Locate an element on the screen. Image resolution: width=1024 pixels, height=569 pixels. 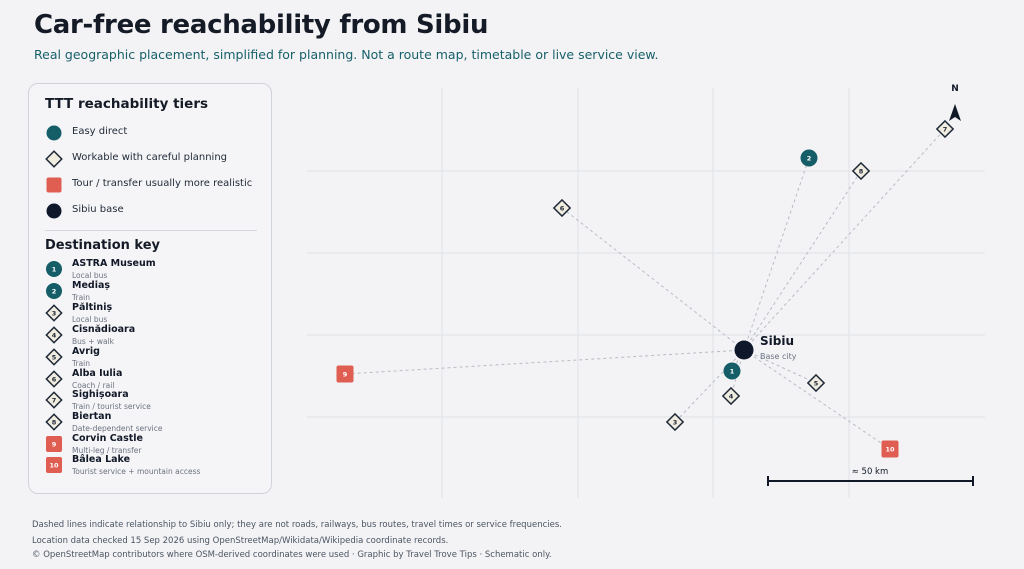
destination-marker-9: 9 is located at coordinates (345, 374).